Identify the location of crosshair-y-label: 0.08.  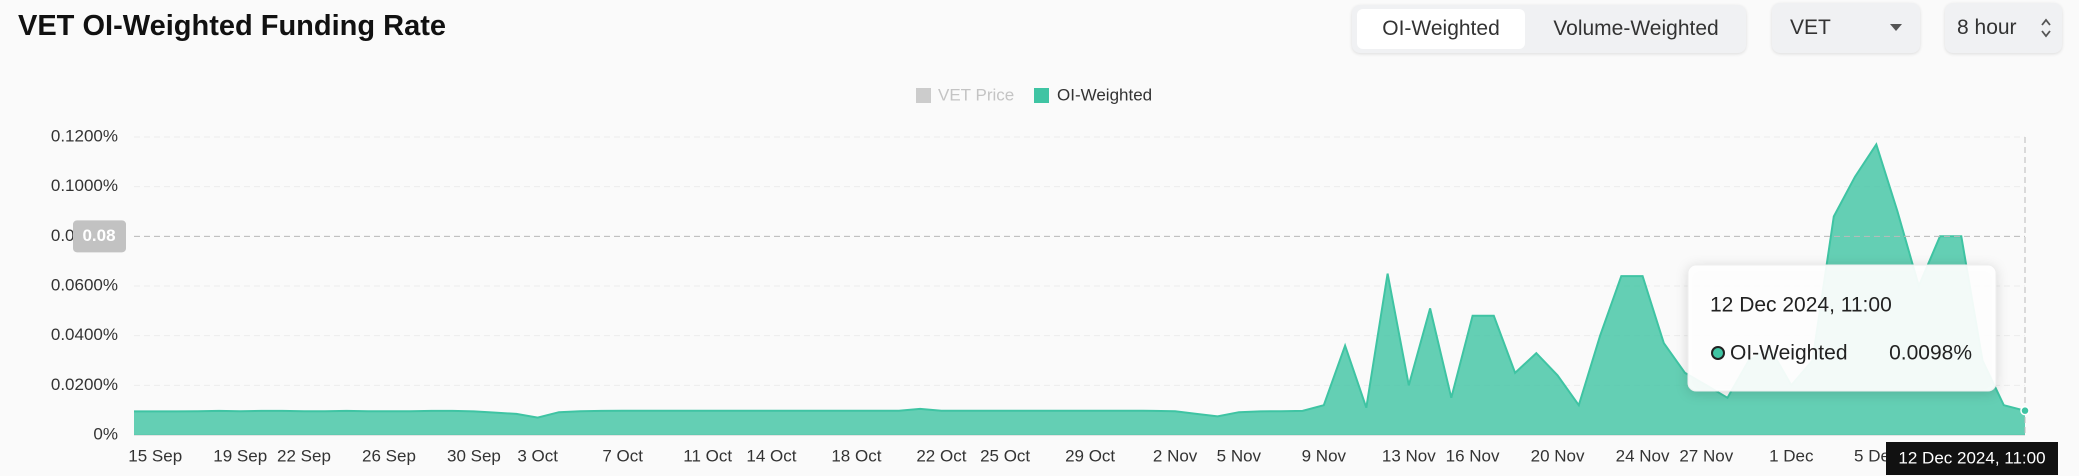
(98, 235).